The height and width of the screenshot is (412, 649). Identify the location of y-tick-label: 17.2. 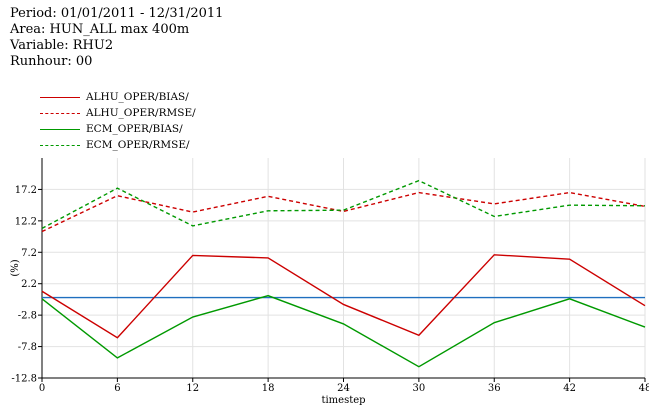
(26, 190).